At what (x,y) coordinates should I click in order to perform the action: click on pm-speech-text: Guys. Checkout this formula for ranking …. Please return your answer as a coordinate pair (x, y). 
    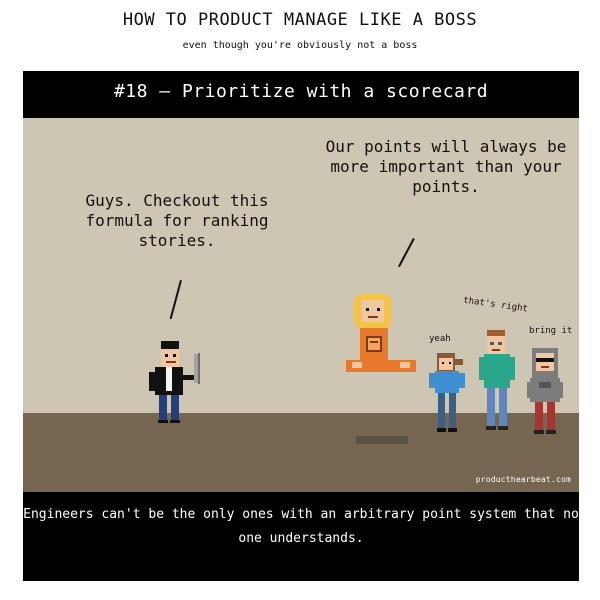
    Looking at the image, I should click on (177, 220).